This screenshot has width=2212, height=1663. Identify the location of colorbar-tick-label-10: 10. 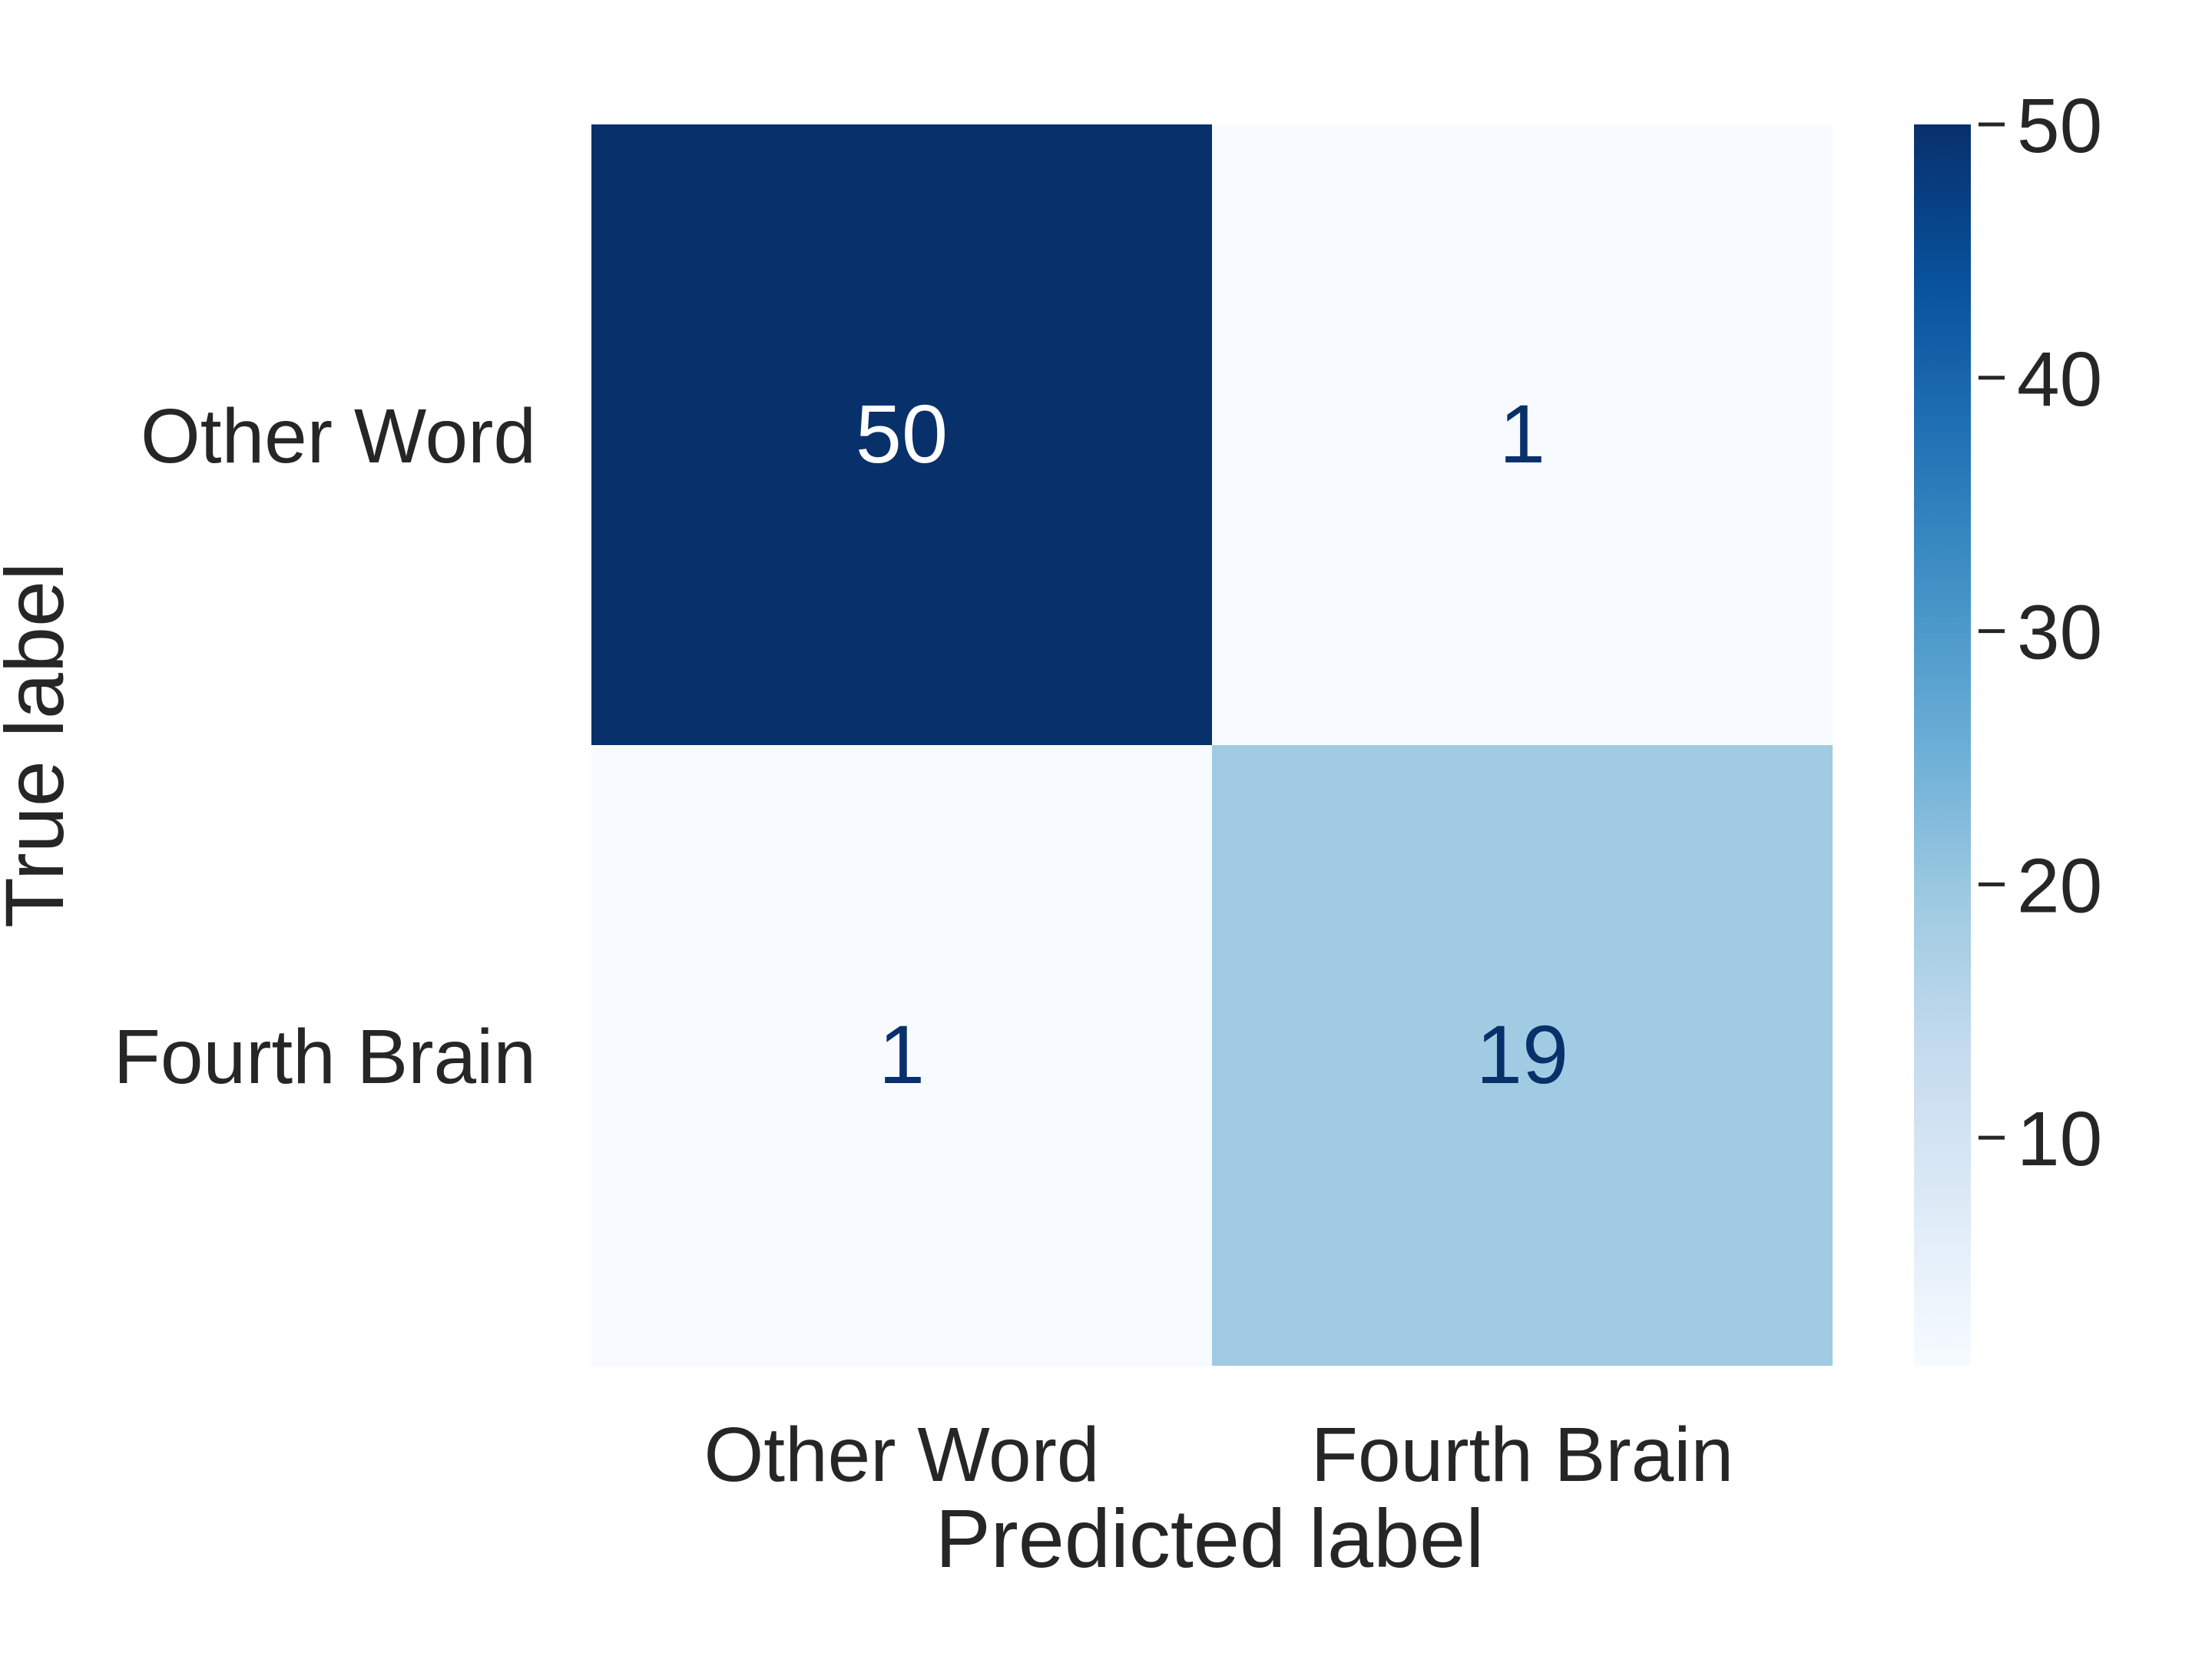
(2059, 1139).